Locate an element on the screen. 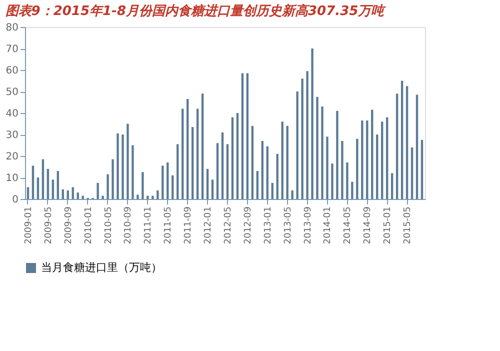 The image size is (500, 351). x-tick-label: 2012-01 is located at coordinates (209, 225).